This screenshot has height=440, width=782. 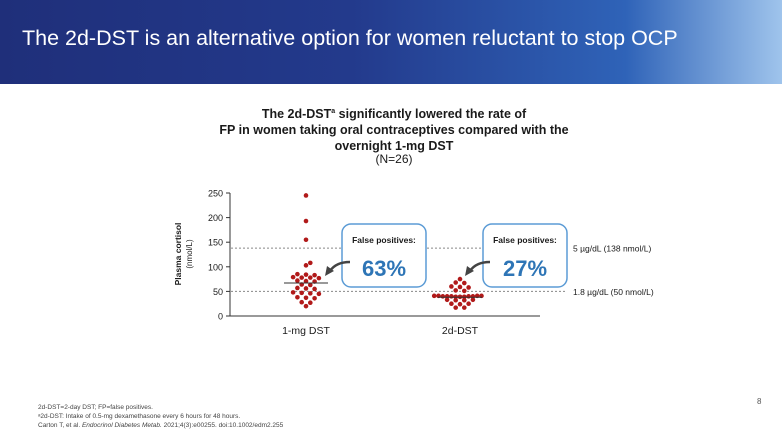 I want to click on y-axis-unit: (nmol/L), so click(x=189, y=254).